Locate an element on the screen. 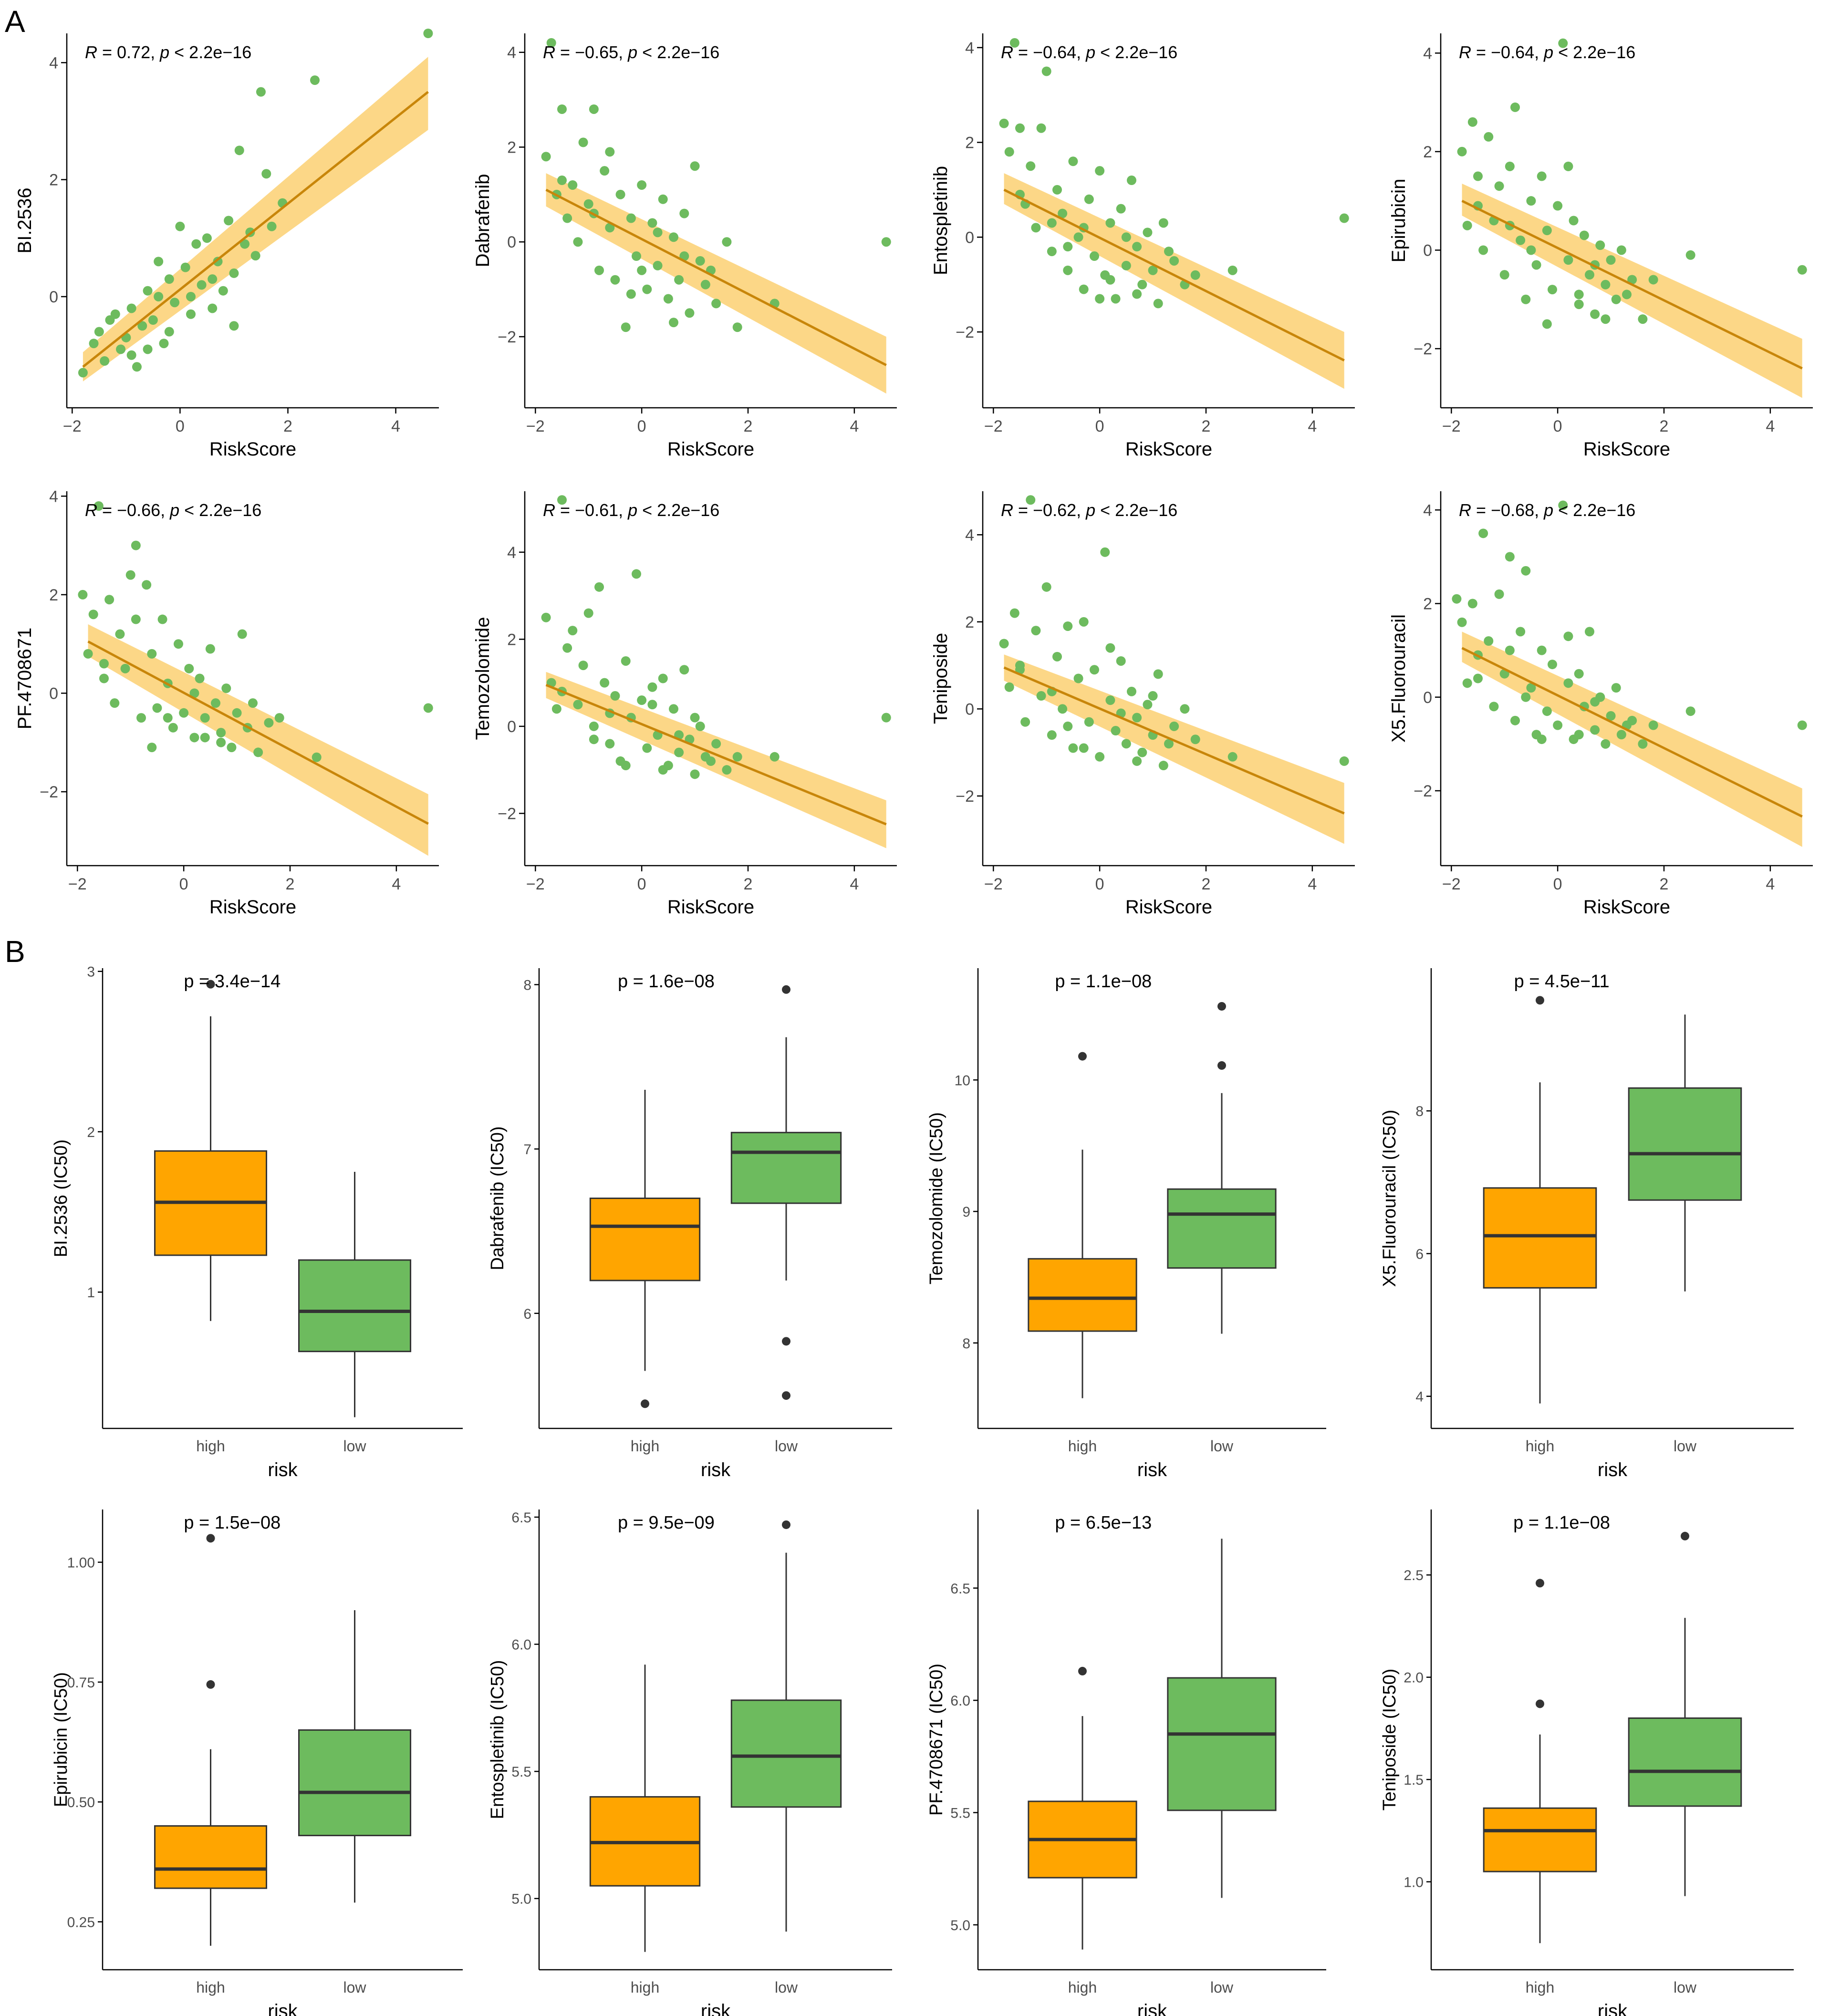 This screenshot has height=2016, width=1830. y-tick-label: 5.5 is located at coordinates (521, 1772).